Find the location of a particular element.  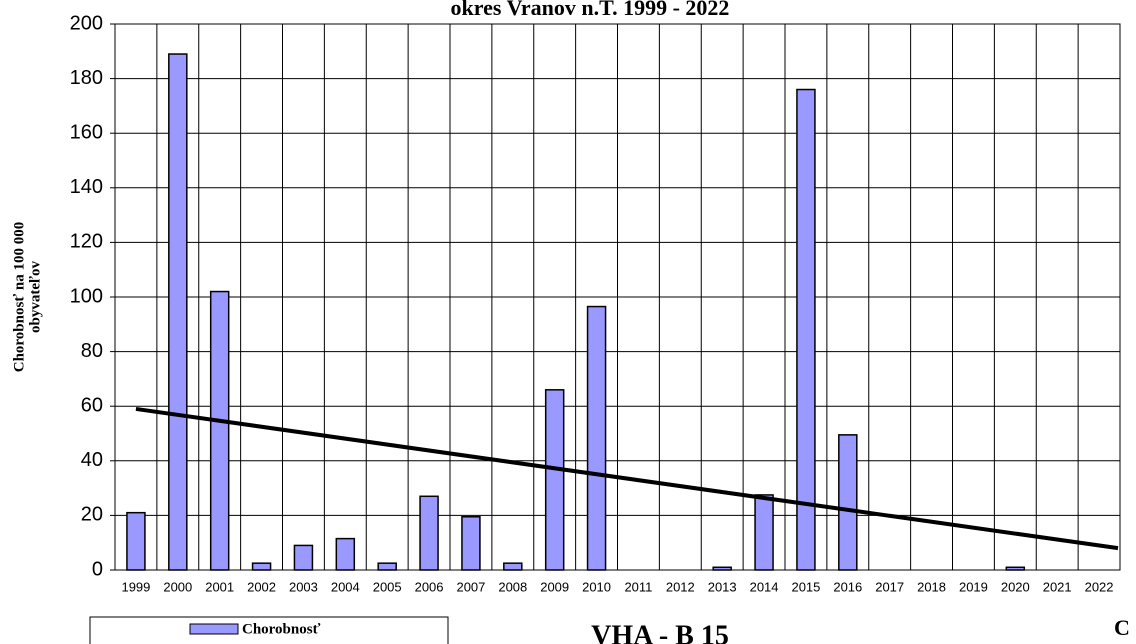

x-tick-label: 2011 is located at coordinates (638, 586).